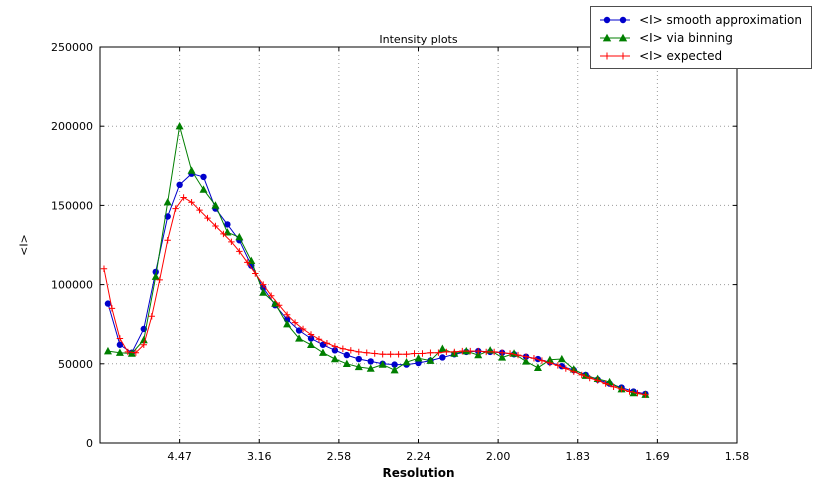  I want to click on legend-entry-expected: <I> expected, so click(700, 55).